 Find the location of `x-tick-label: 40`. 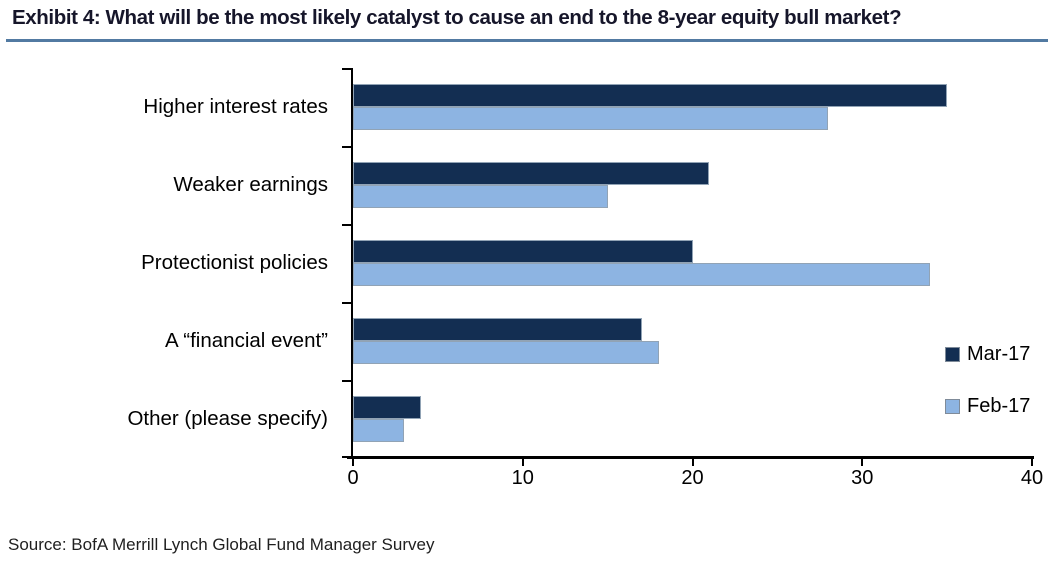

x-tick-label: 40 is located at coordinates (1032, 478).